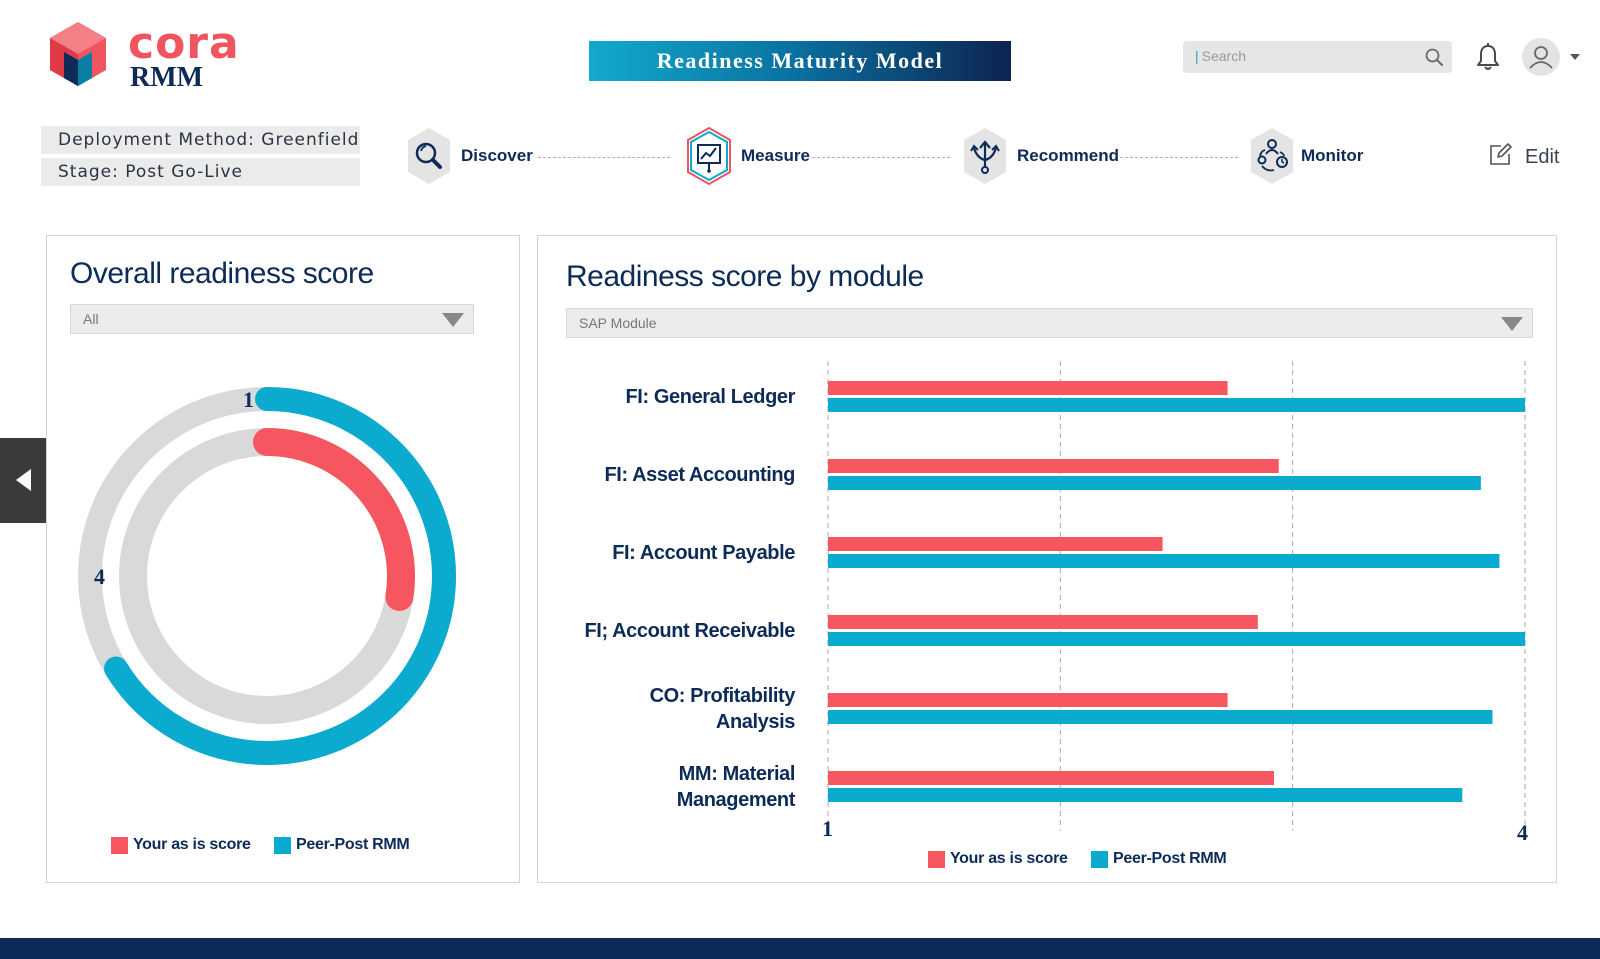  What do you see at coordinates (497, 155) in the screenshot?
I see `step-discover-label: Discover` at bounding box center [497, 155].